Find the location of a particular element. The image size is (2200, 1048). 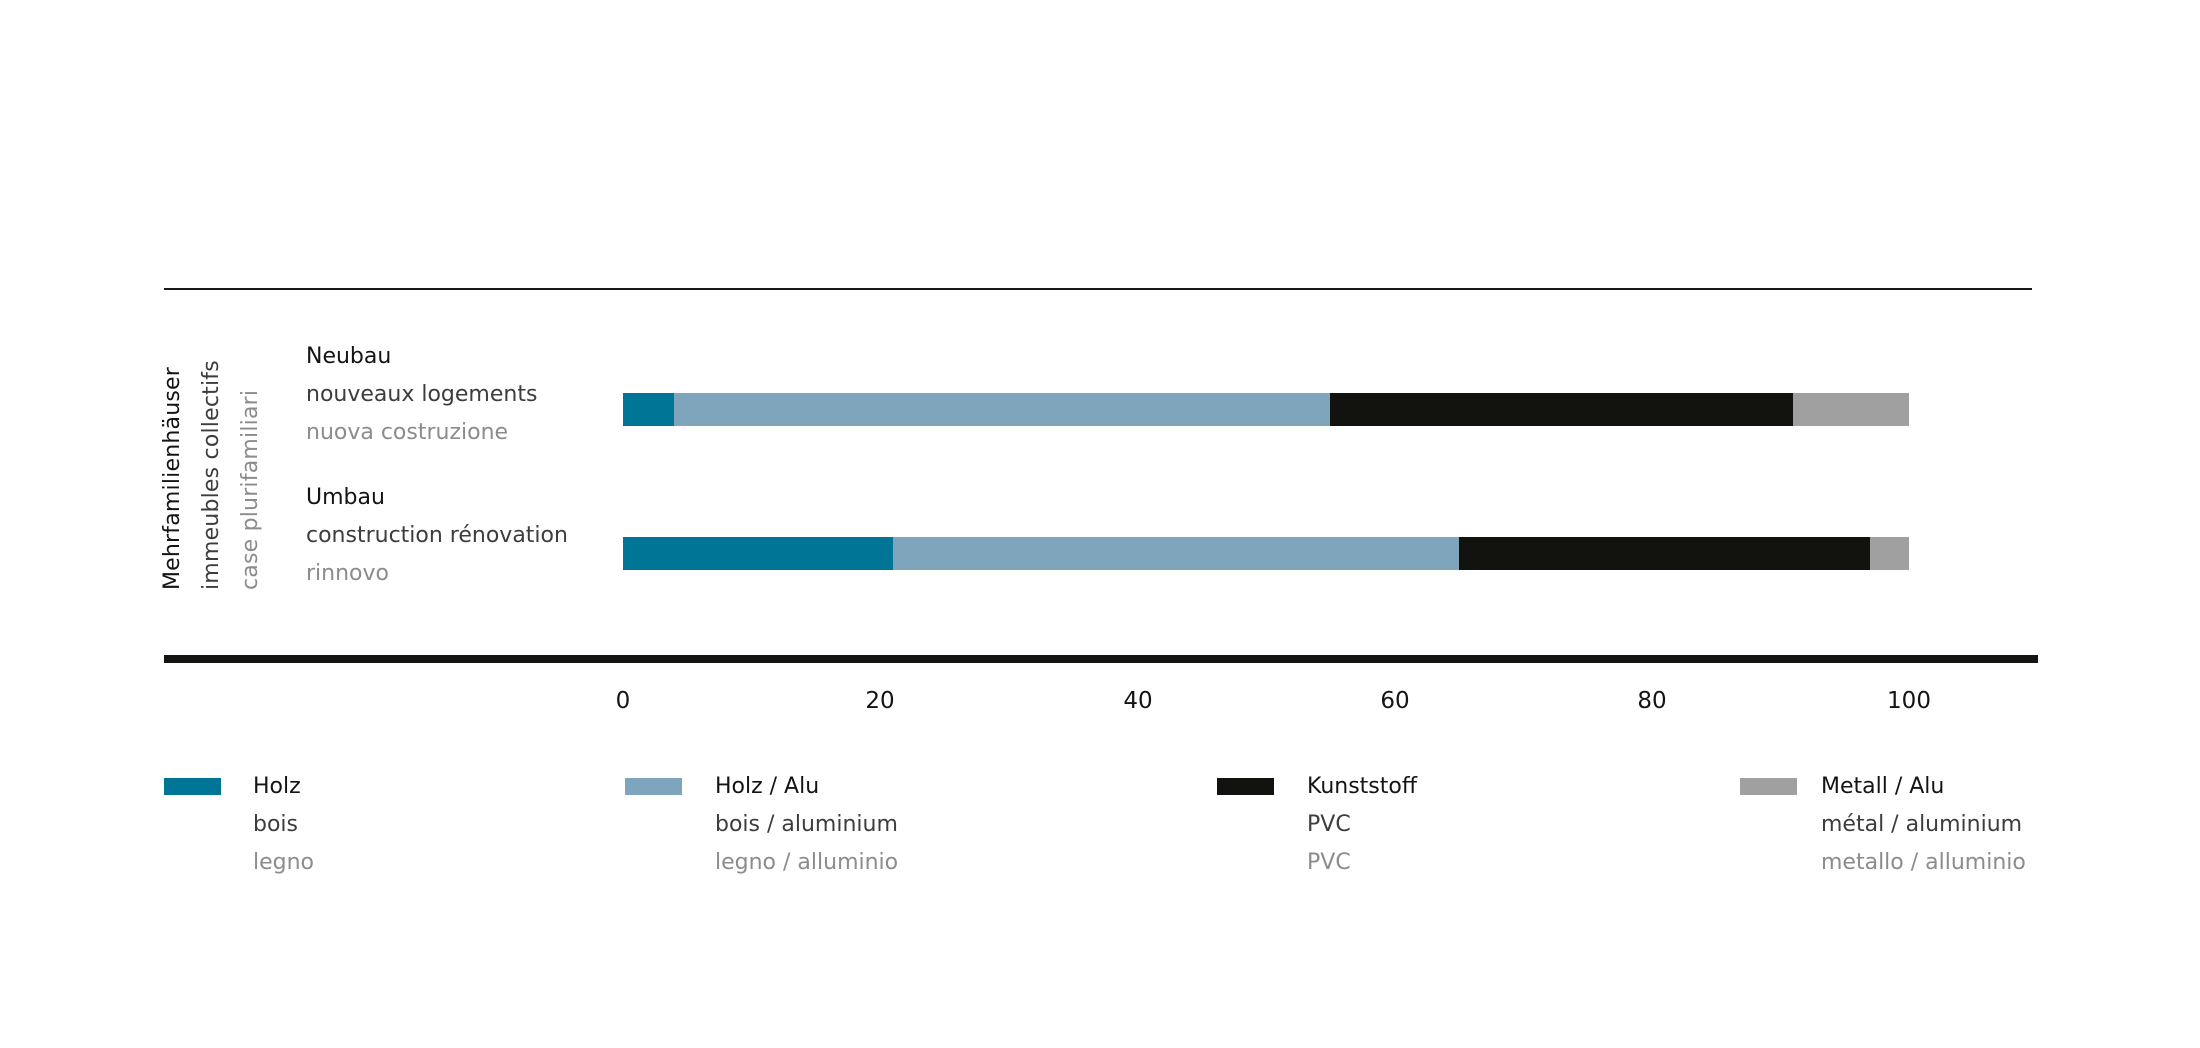

row-label-it: rinnovo is located at coordinates (347, 573).